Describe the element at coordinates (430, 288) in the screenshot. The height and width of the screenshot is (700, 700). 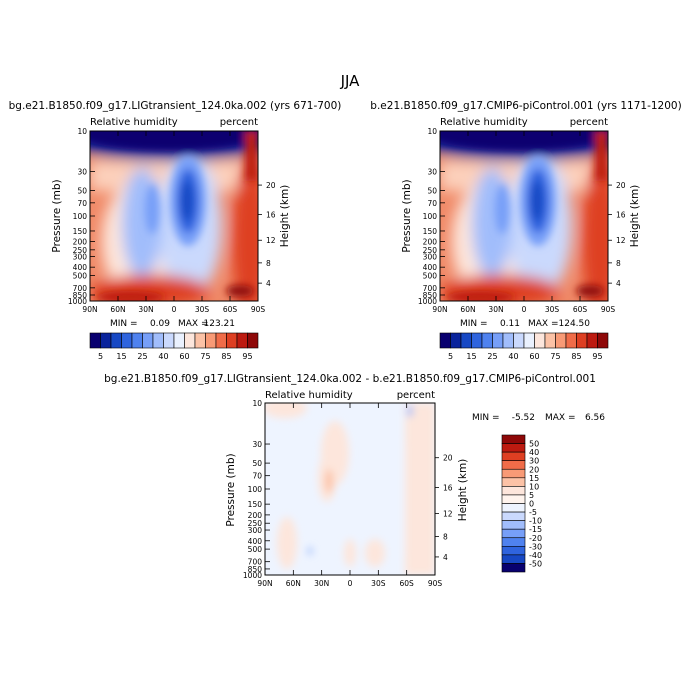
I see `pressure-tick-label: 700` at that location.